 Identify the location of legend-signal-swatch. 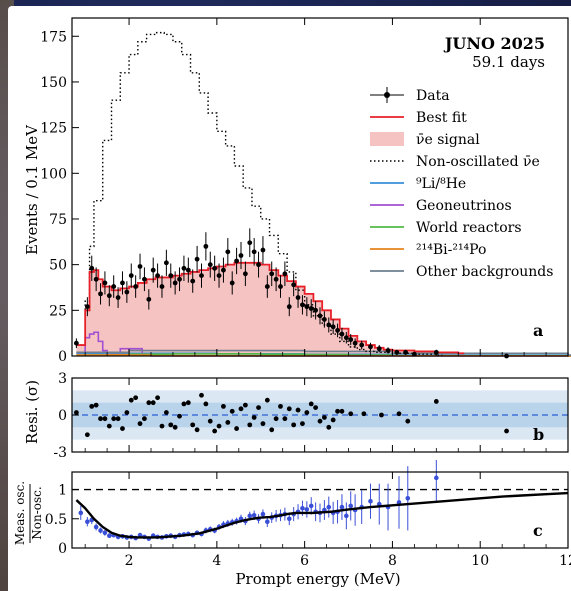
(387, 139).